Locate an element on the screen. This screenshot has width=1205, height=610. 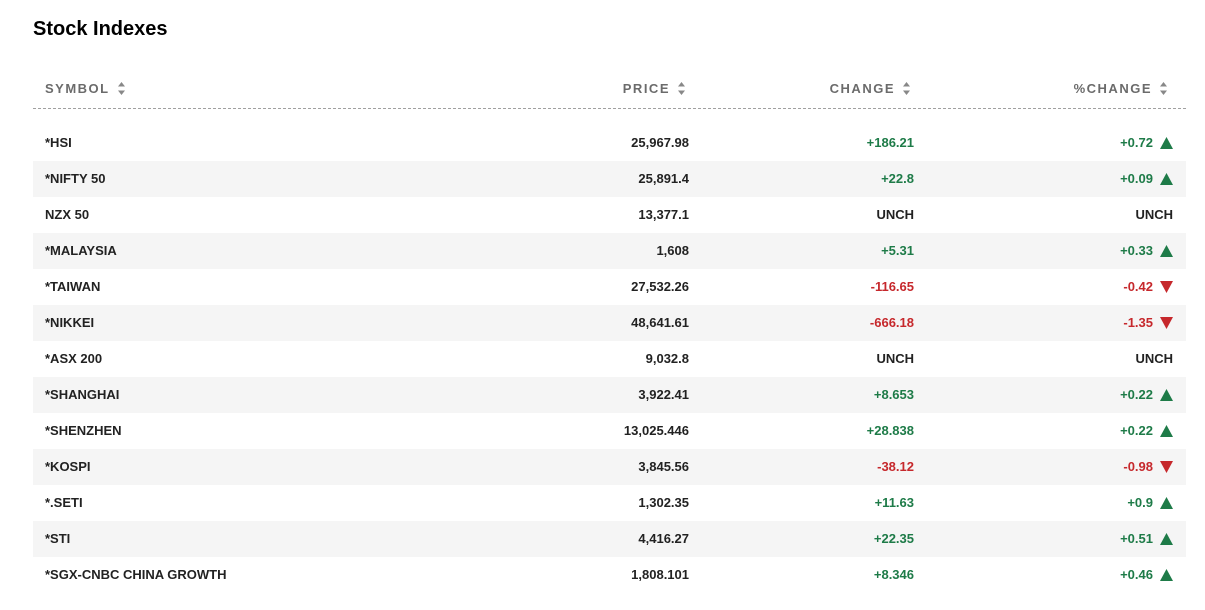
column-header: CHANGE is located at coordinates (870, 88).